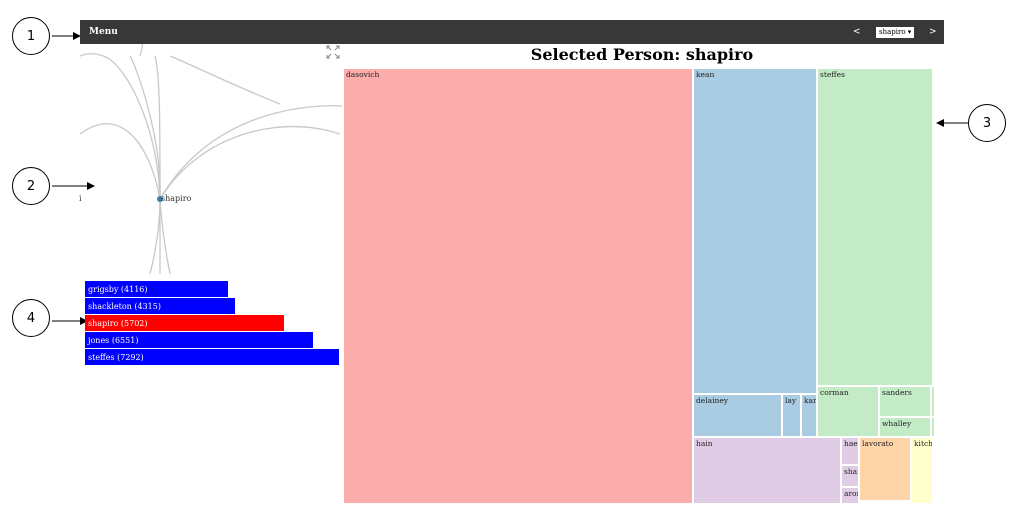 This screenshot has height=520, width=1018. I want to click on tree-diagram, so click(211, 159).